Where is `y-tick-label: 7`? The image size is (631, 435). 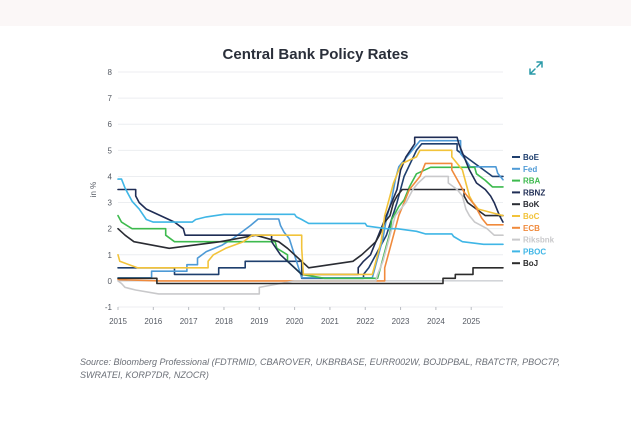 y-tick-label: 7 is located at coordinates (110, 98).